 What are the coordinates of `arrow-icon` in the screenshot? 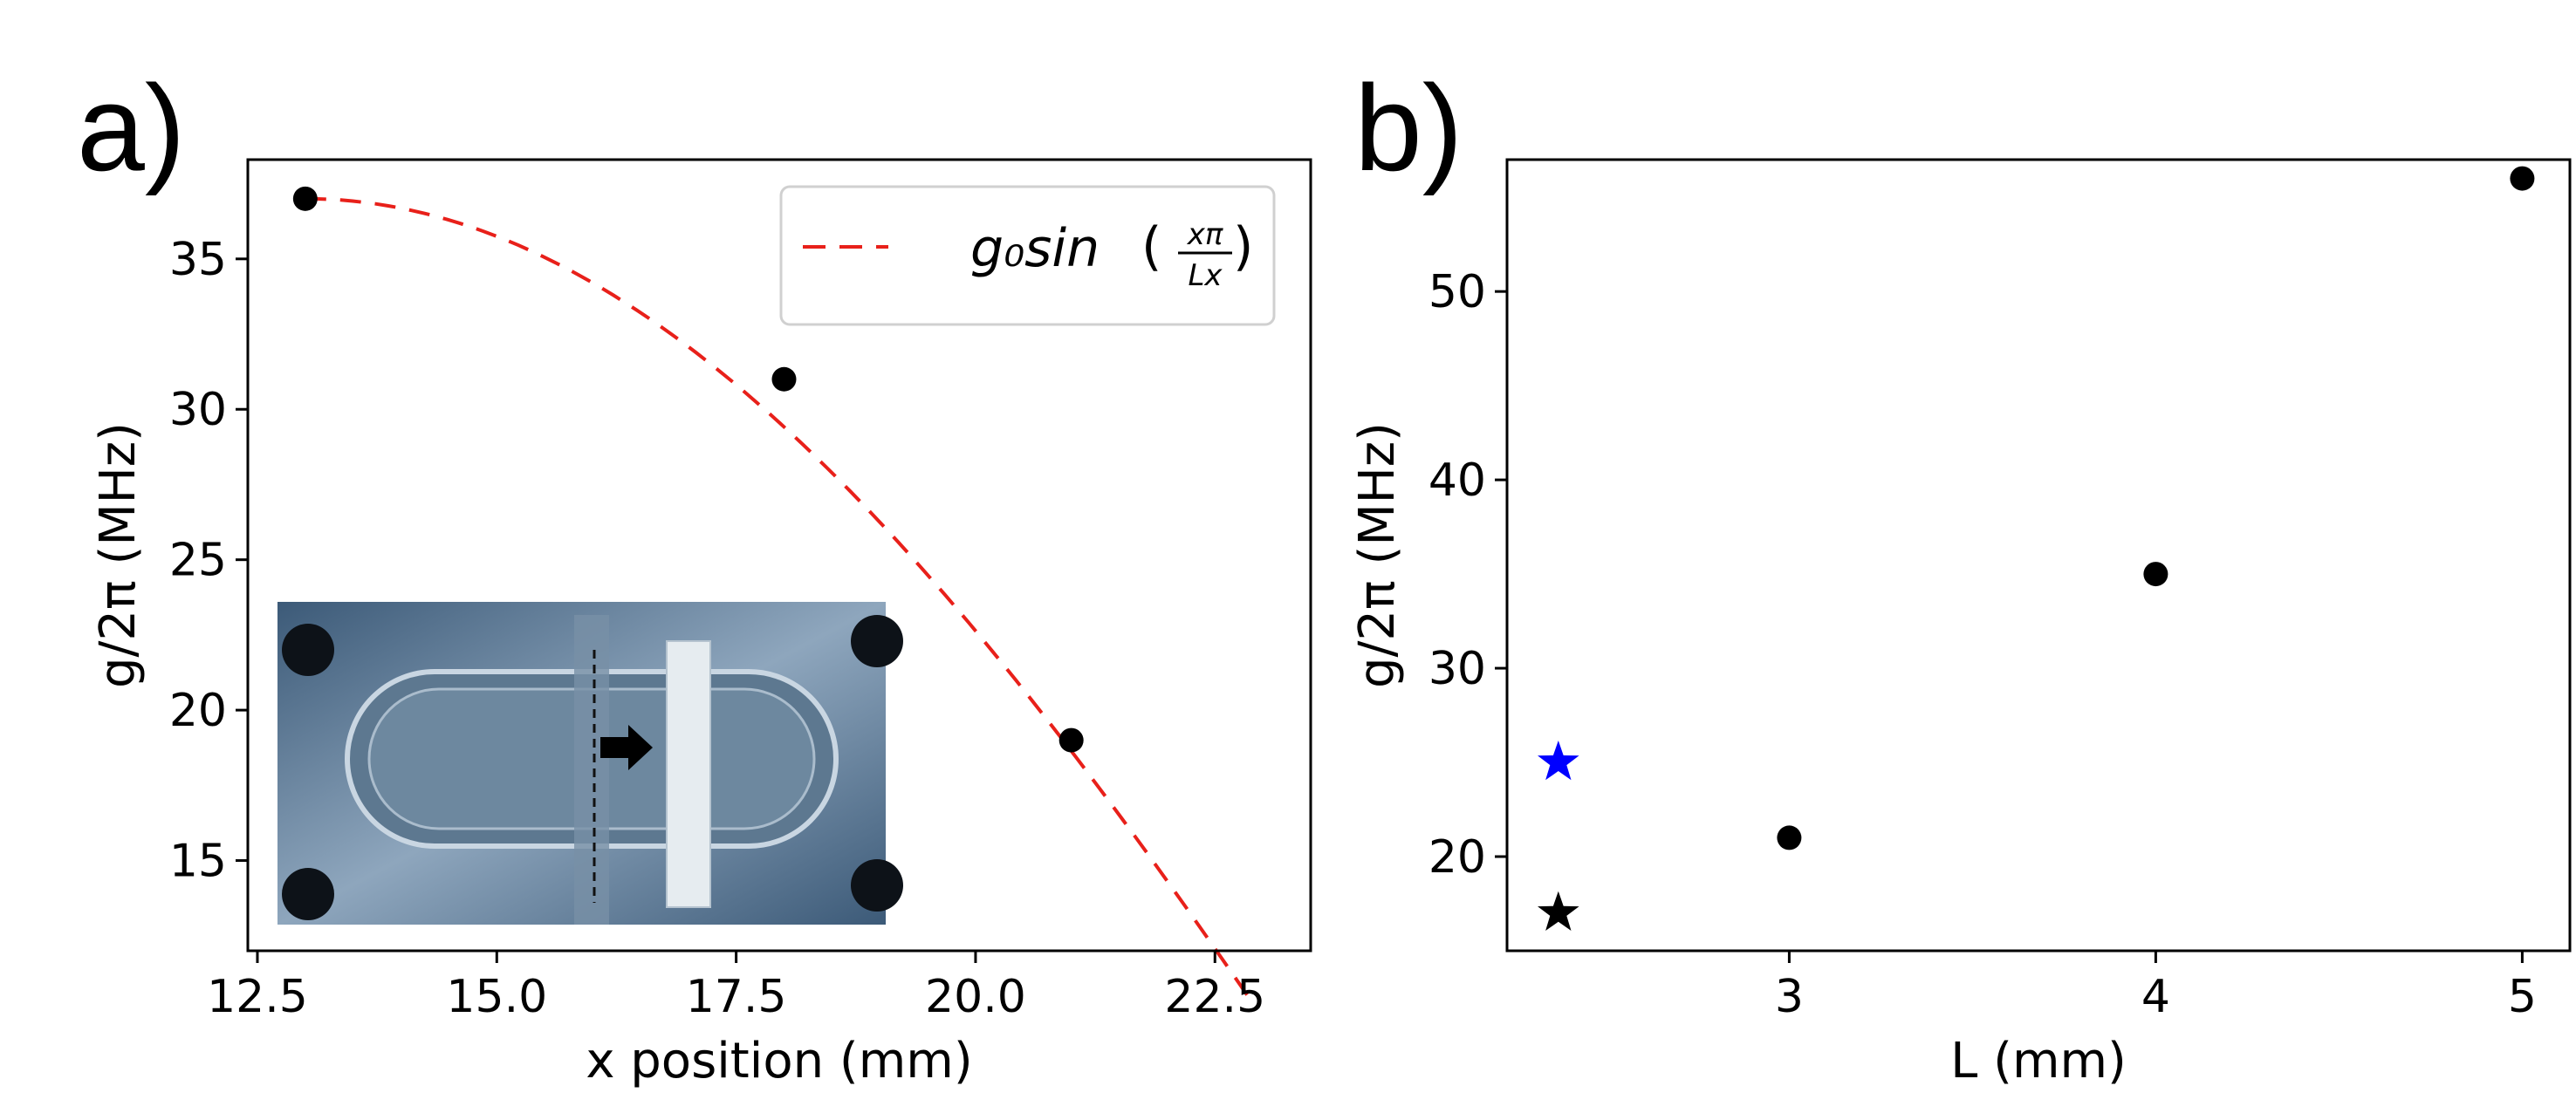 It's located at (626, 747).